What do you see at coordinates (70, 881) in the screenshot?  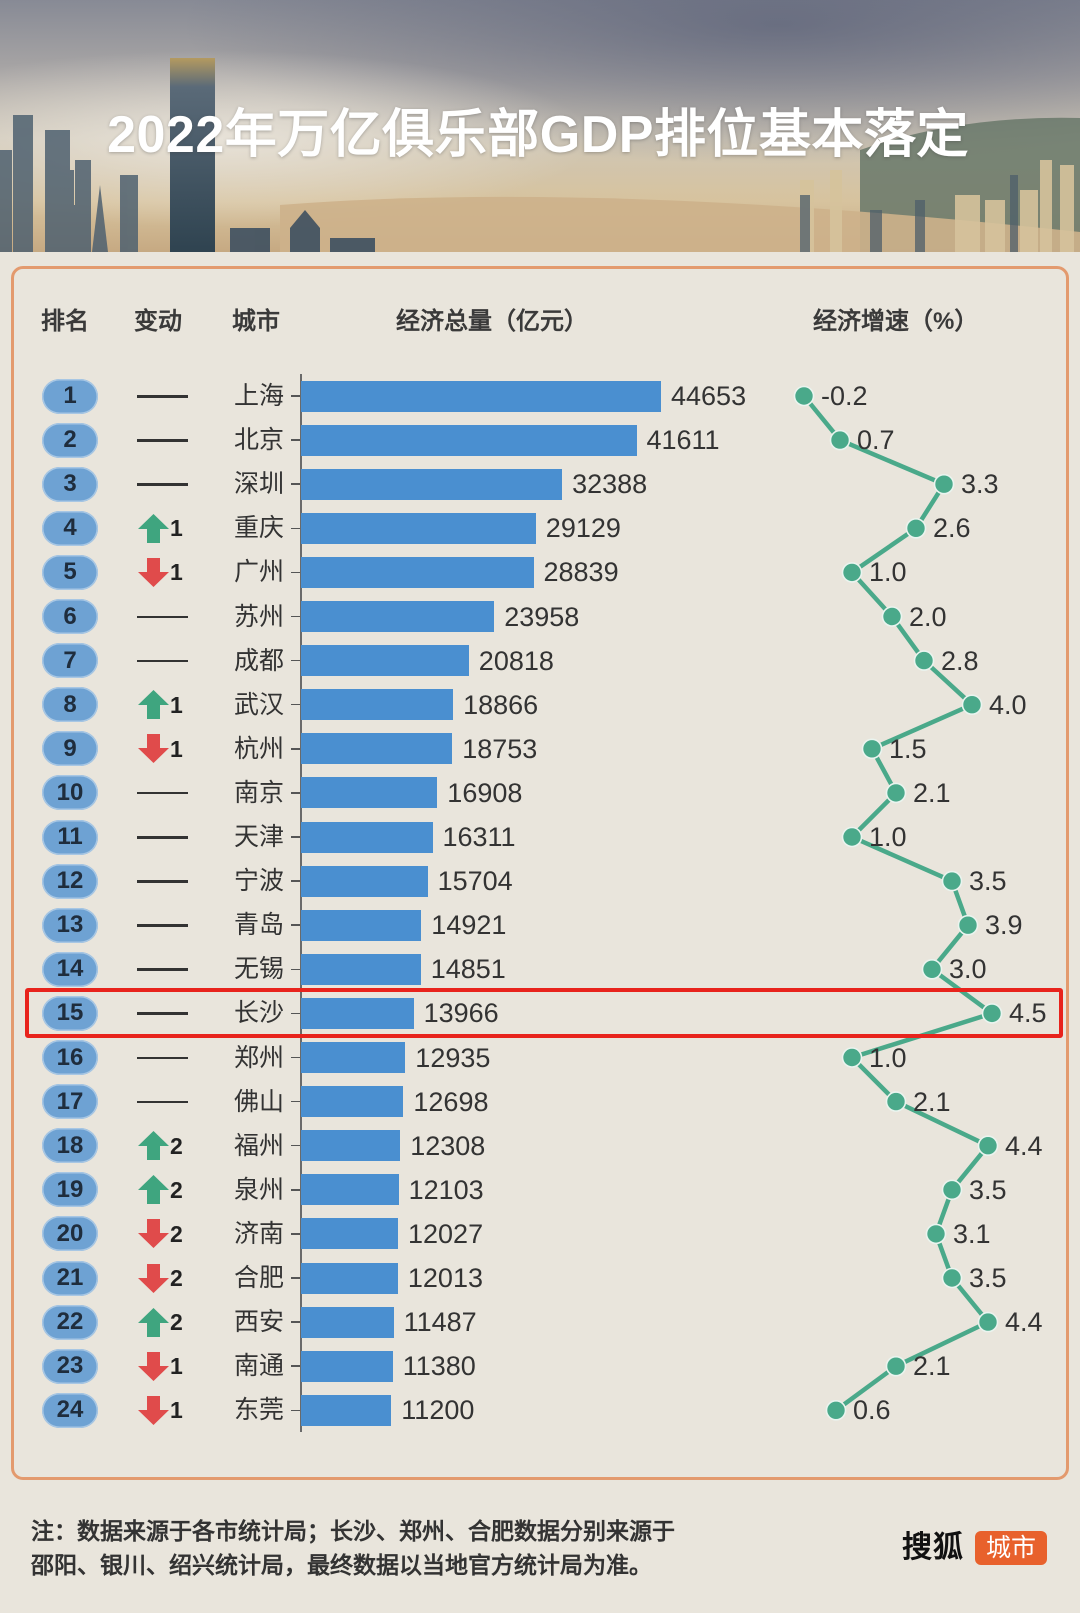 I see `rank-badge: 12` at bounding box center [70, 881].